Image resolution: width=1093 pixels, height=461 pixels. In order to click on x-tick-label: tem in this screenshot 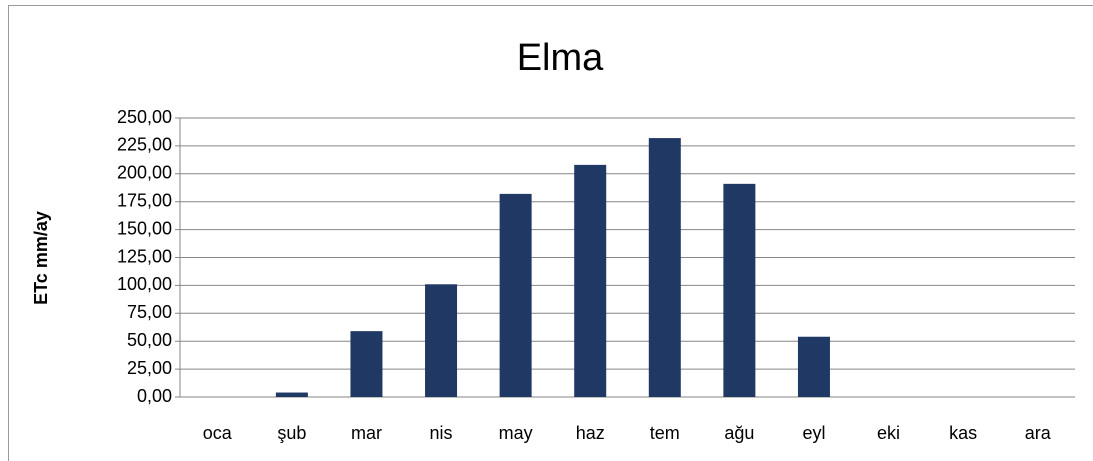, I will do `click(665, 433)`.